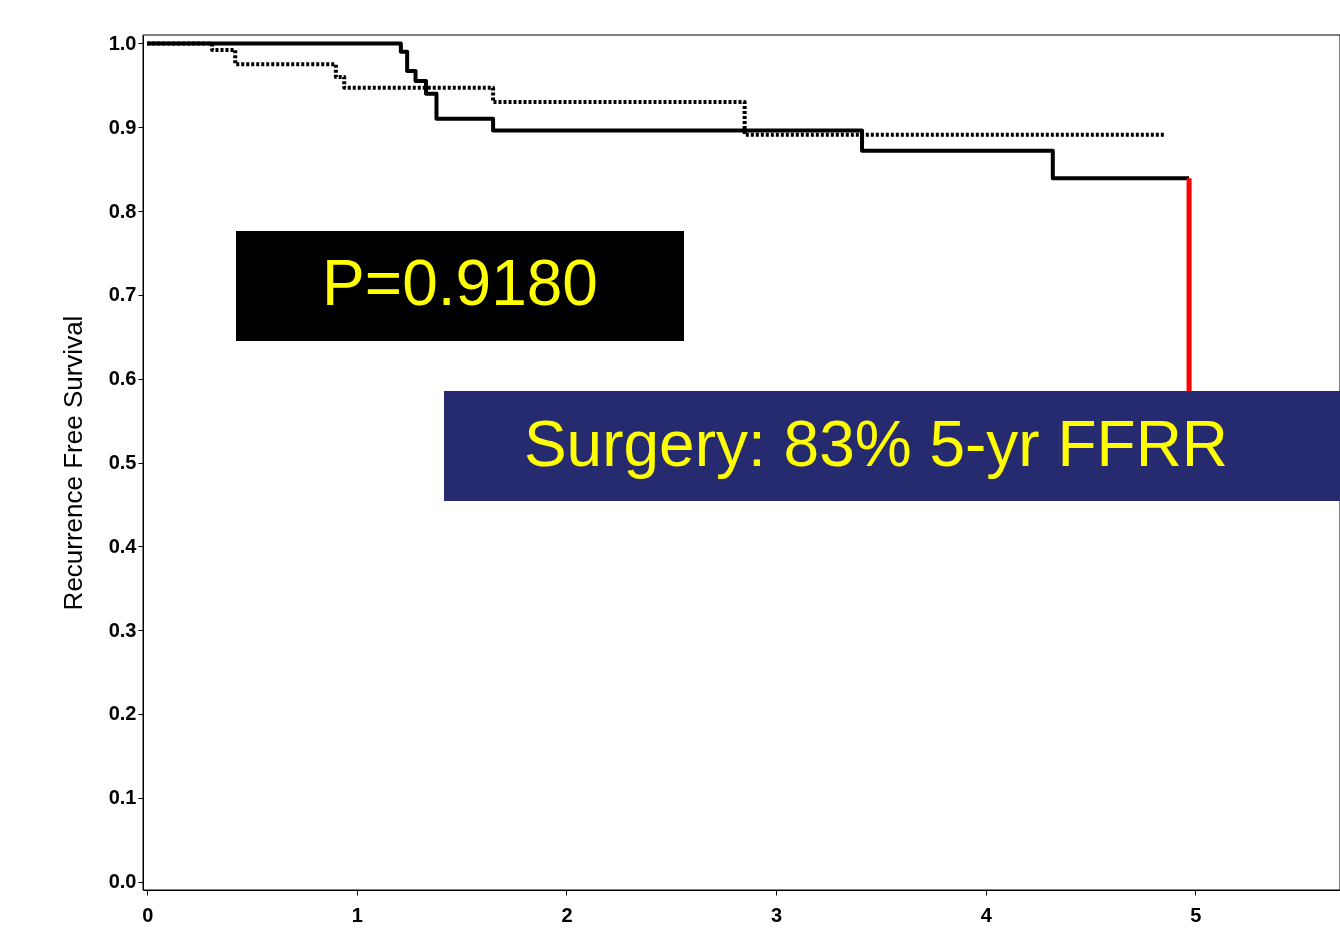 Image resolution: width=1340 pixels, height=952 pixels. I want to click on annotation: Surgery: 83% 5-yr FFRR, so click(876, 444).